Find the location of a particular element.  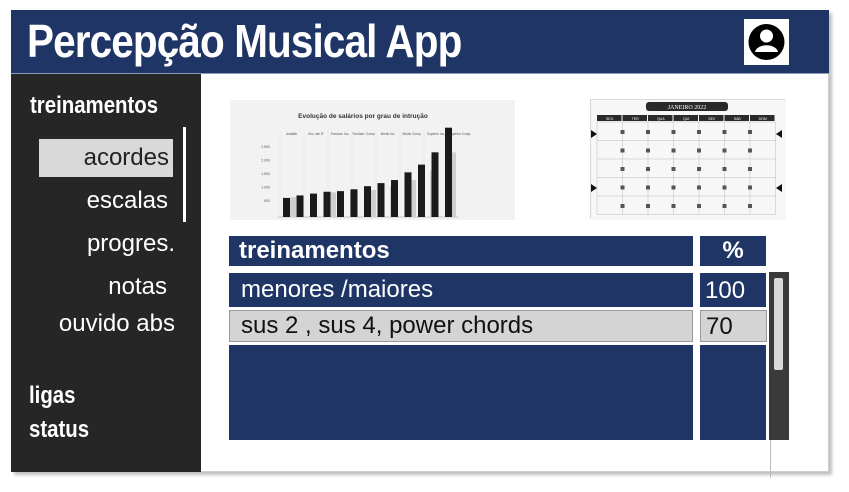

chart-ytick: 500 is located at coordinates (267, 201).